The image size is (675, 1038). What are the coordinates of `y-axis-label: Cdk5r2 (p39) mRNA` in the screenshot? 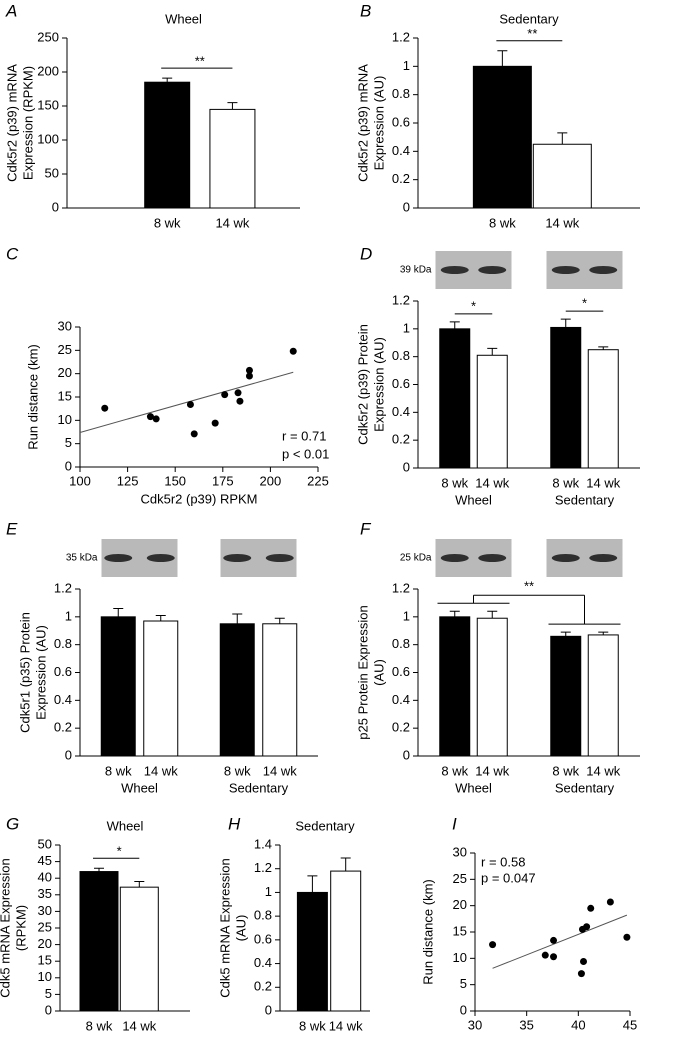 It's located at (11, 123).